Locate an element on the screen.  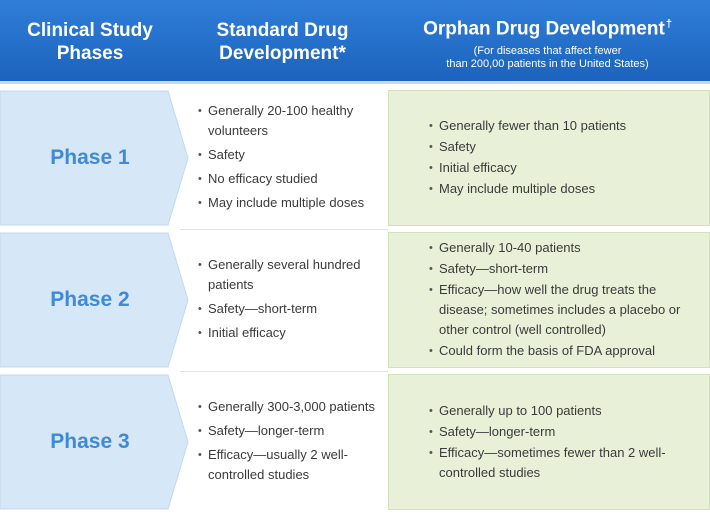
phase-2-standard-item: Safety—short-term is located at coordinates (290, 309).